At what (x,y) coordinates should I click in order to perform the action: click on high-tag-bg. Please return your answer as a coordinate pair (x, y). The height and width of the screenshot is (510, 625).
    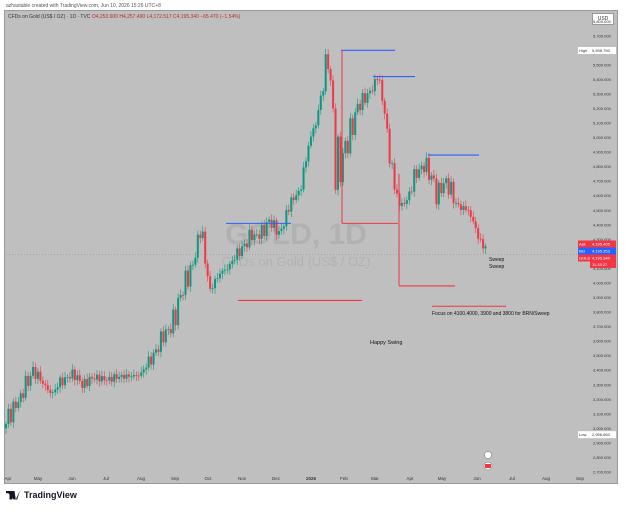
    Looking at the image, I should click on (584, 51).